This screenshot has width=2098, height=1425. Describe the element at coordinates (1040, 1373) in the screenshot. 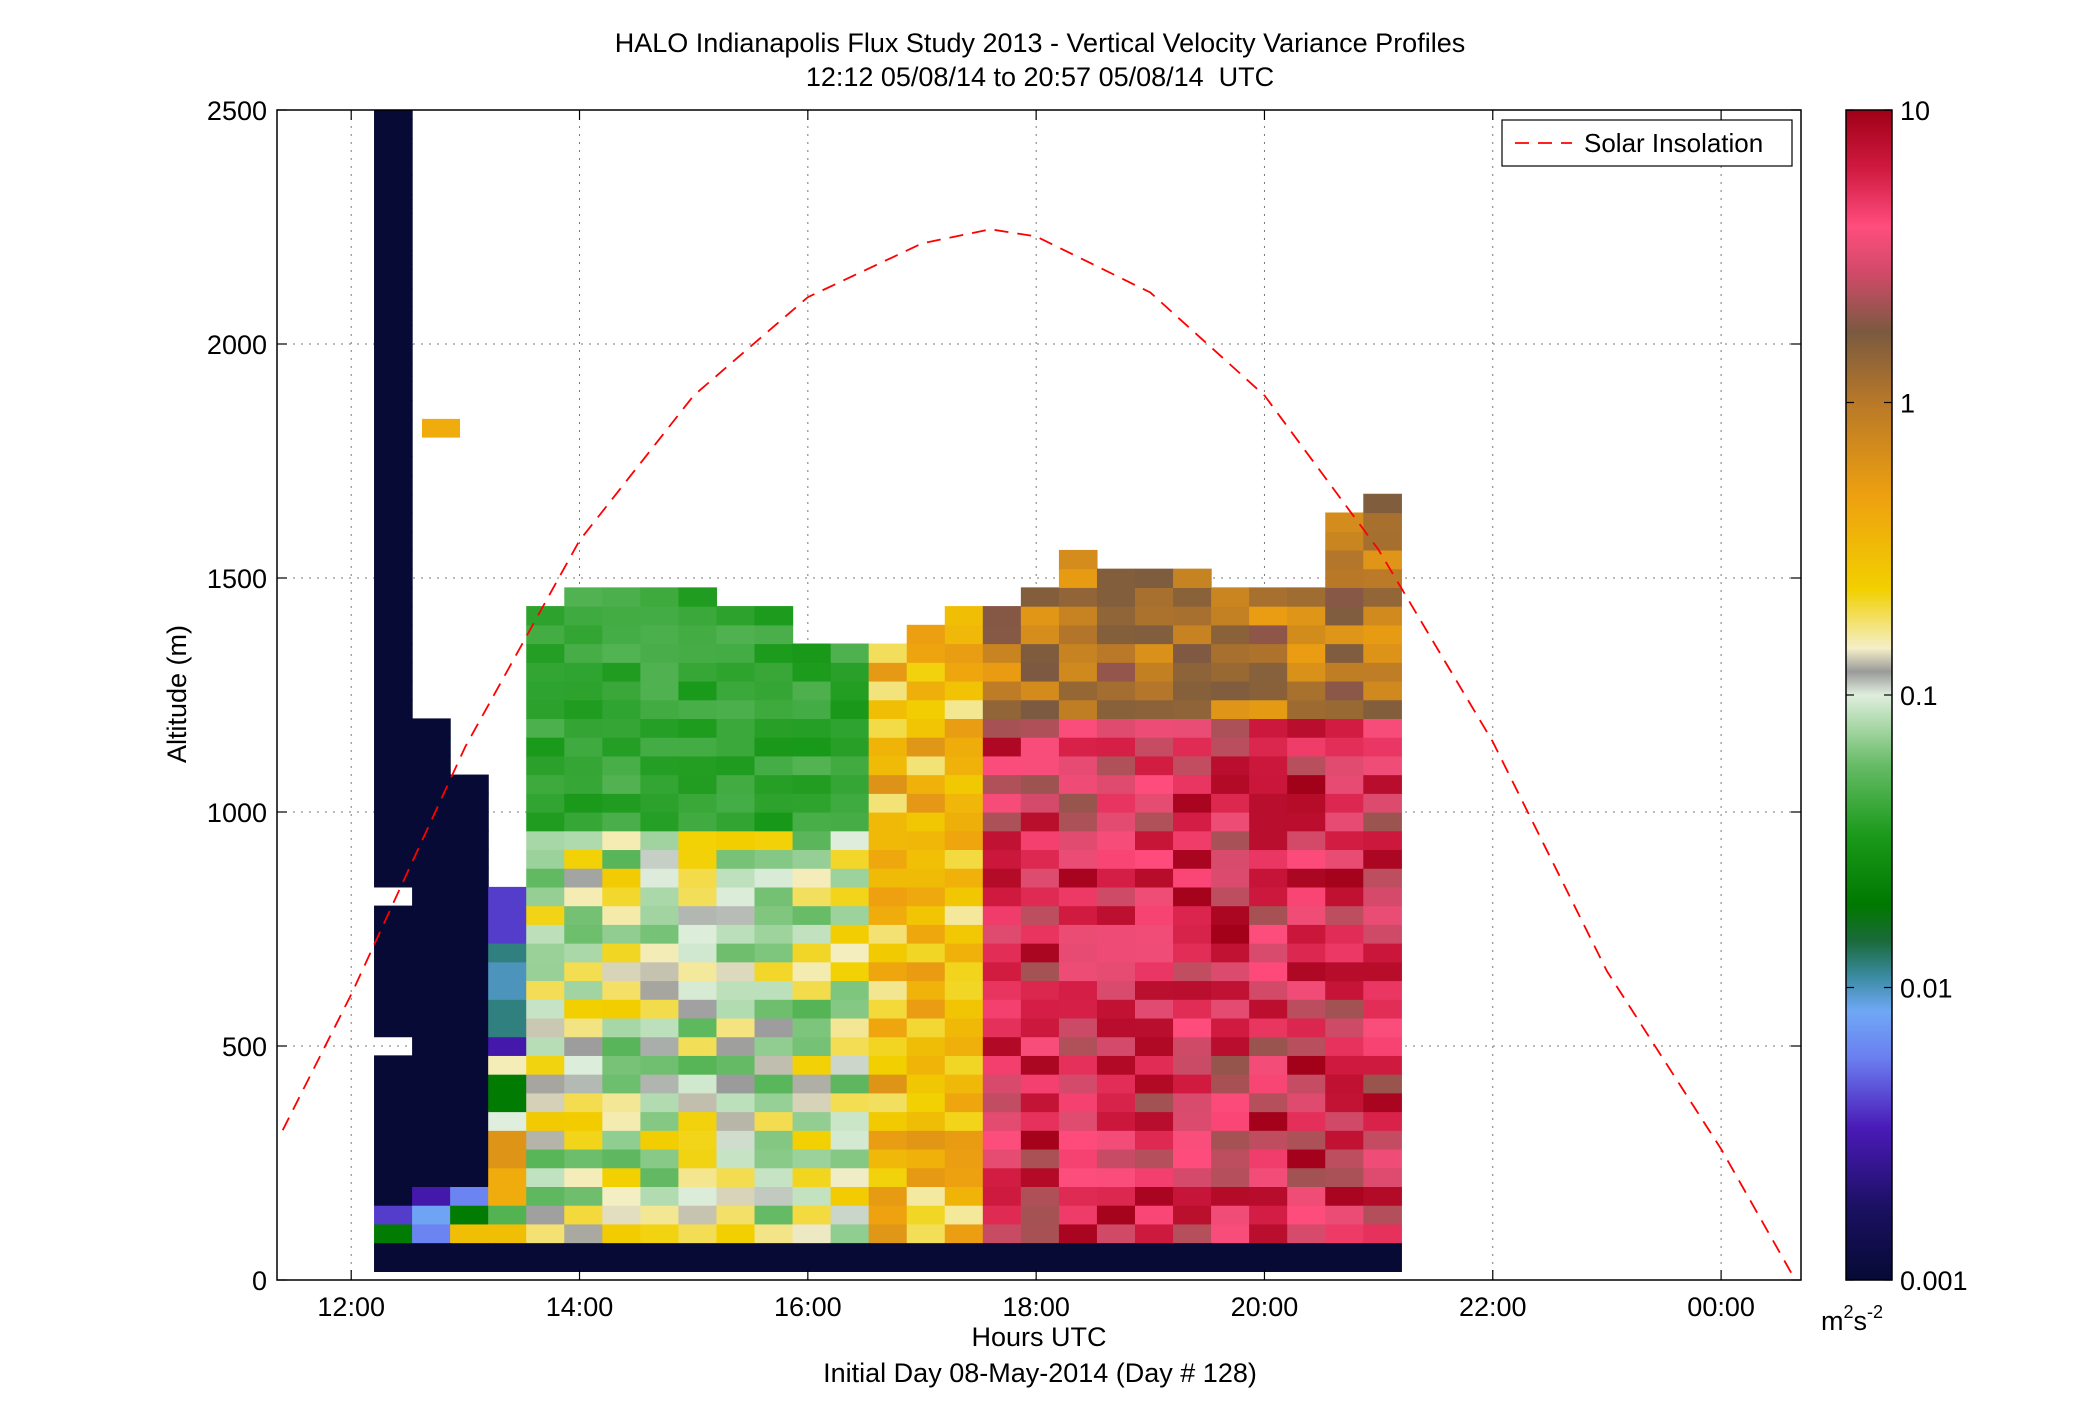

I see `x-axis-label-secondary: Initial Day 08-May-2014 (Day # 128)` at that location.